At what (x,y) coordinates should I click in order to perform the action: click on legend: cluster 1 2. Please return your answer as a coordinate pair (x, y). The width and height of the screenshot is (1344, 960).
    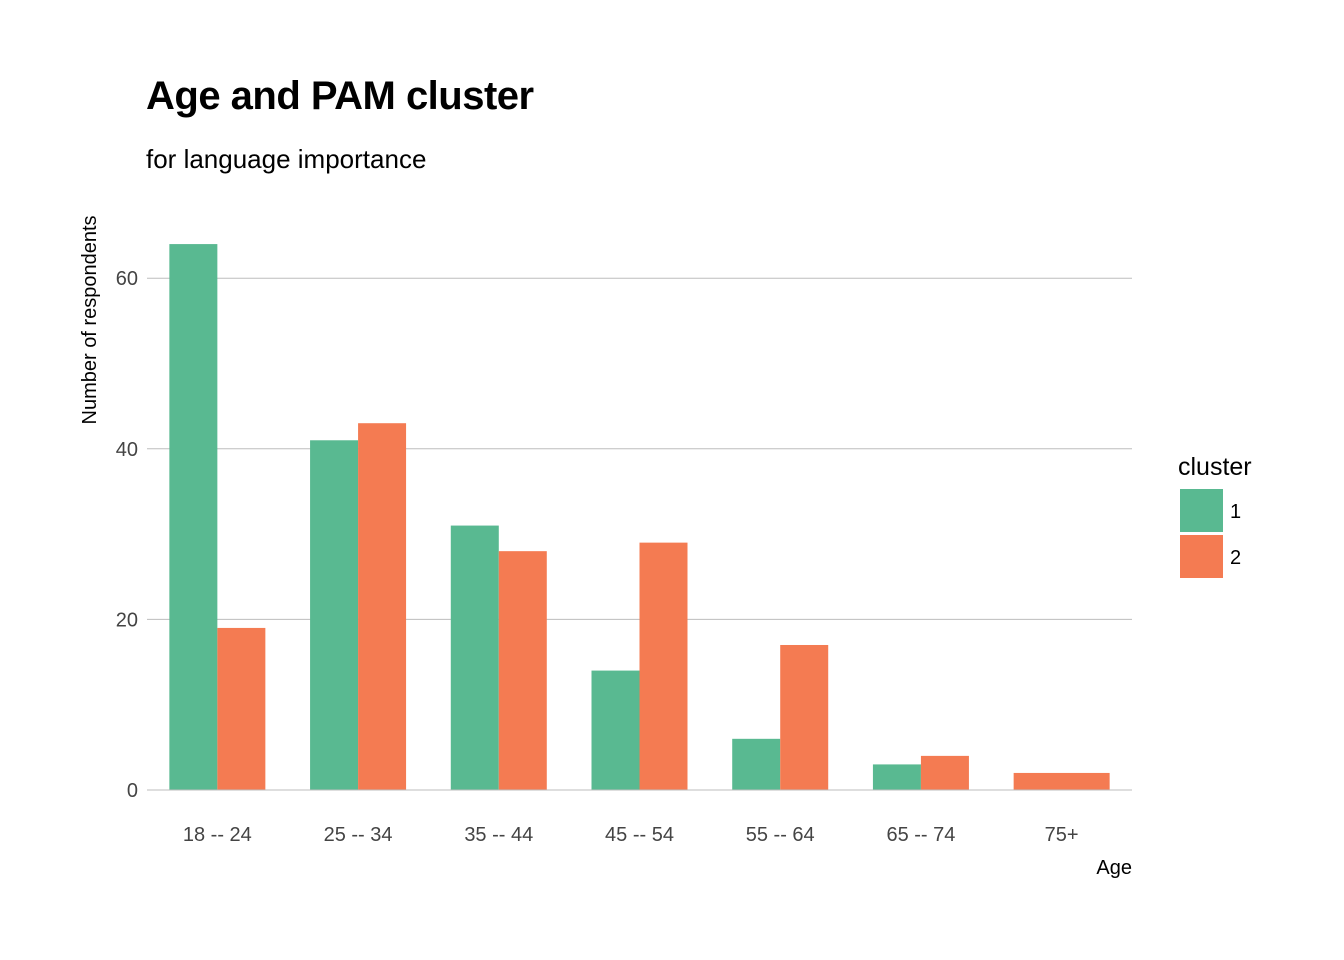
    Looking at the image, I should click on (1215, 515).